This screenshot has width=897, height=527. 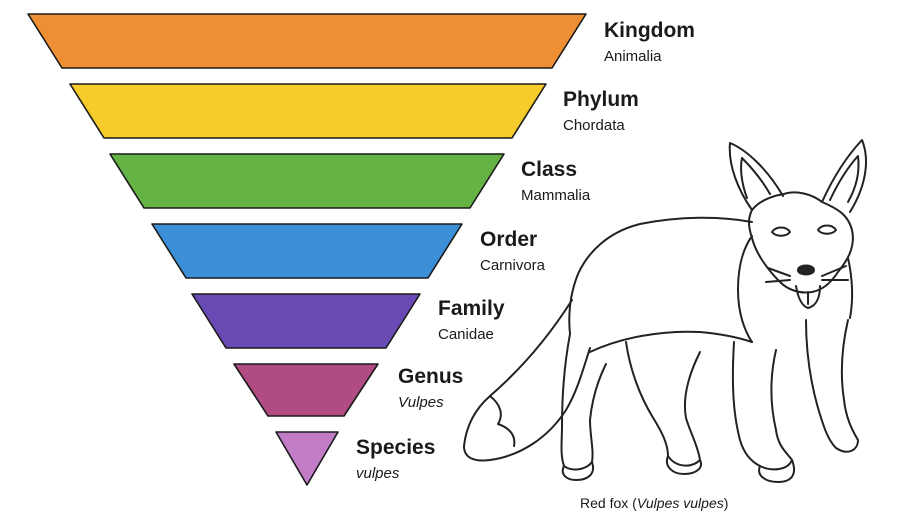 I want to click on figure-caption: Red fox (Vulpes vulpes), so click(x=654, y=503).